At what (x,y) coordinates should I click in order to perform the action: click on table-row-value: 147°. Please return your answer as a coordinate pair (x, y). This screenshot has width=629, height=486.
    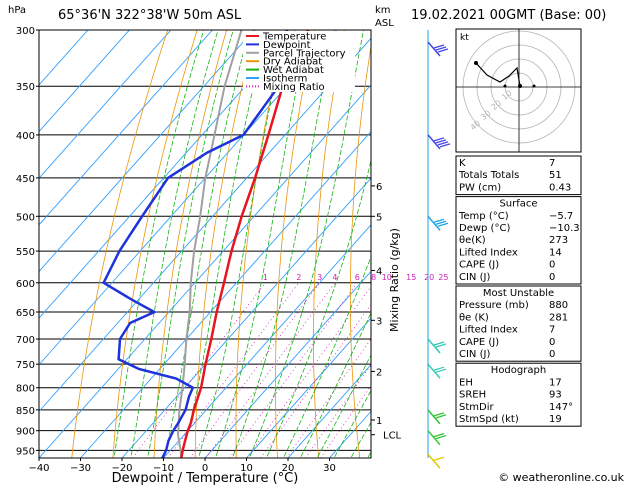
    Looking at the image, I should click on (561, 407).